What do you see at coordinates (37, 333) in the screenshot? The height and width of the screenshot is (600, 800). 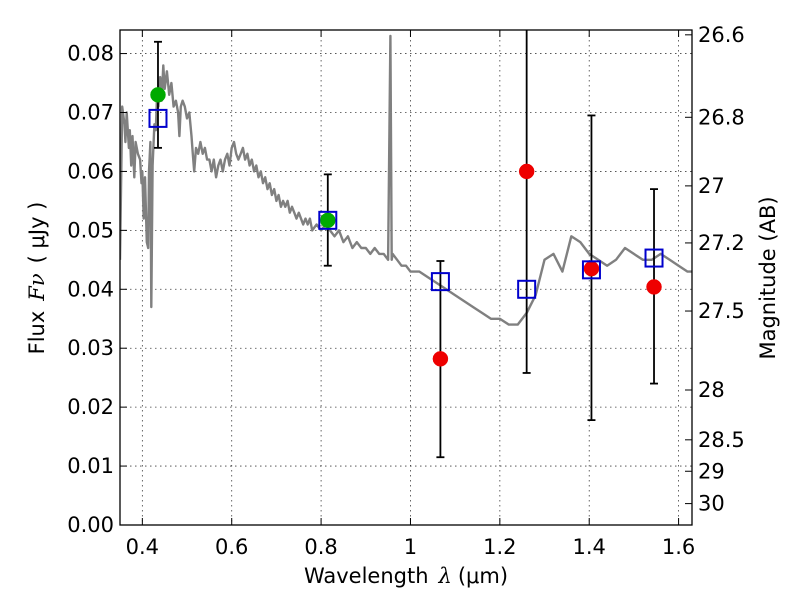 I see `y-axis-label-prefix: Flux` at bounding box center [37, 333].